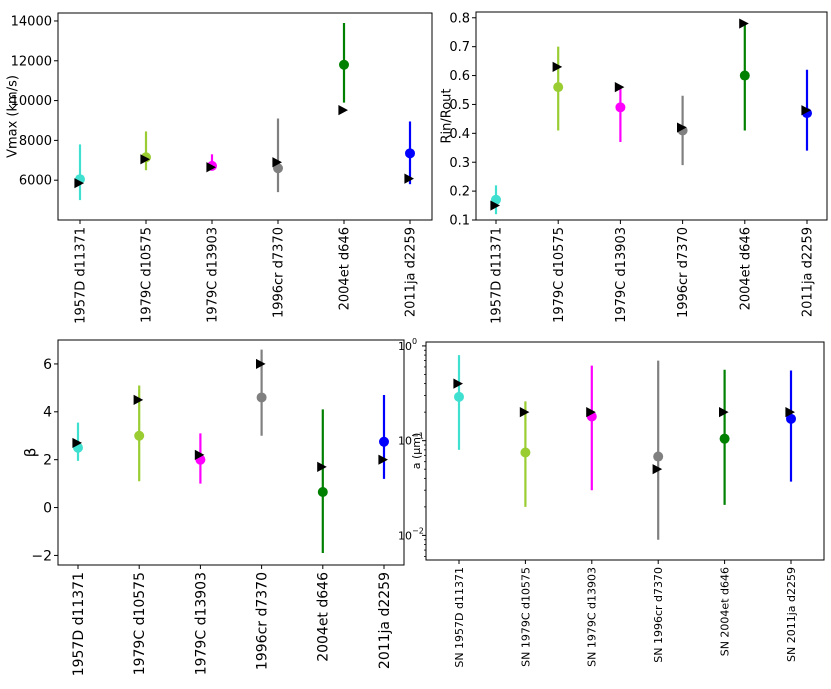  I want to click on y-tick-label: 8000, so click(35, 141).